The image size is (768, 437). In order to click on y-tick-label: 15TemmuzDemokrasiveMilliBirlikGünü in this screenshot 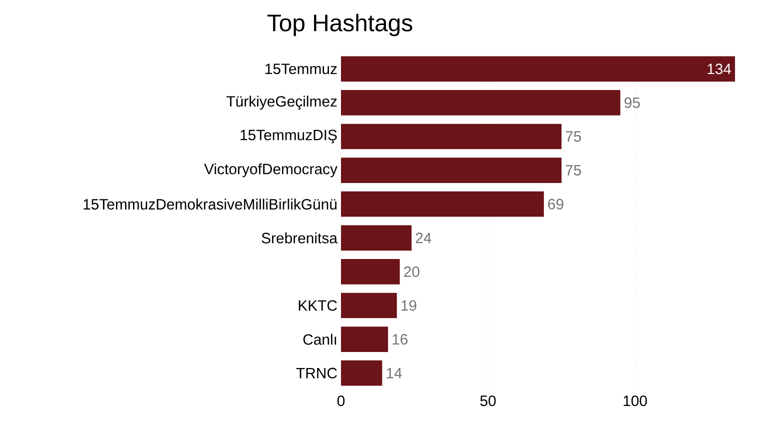, I will do `click(210, 204)`.